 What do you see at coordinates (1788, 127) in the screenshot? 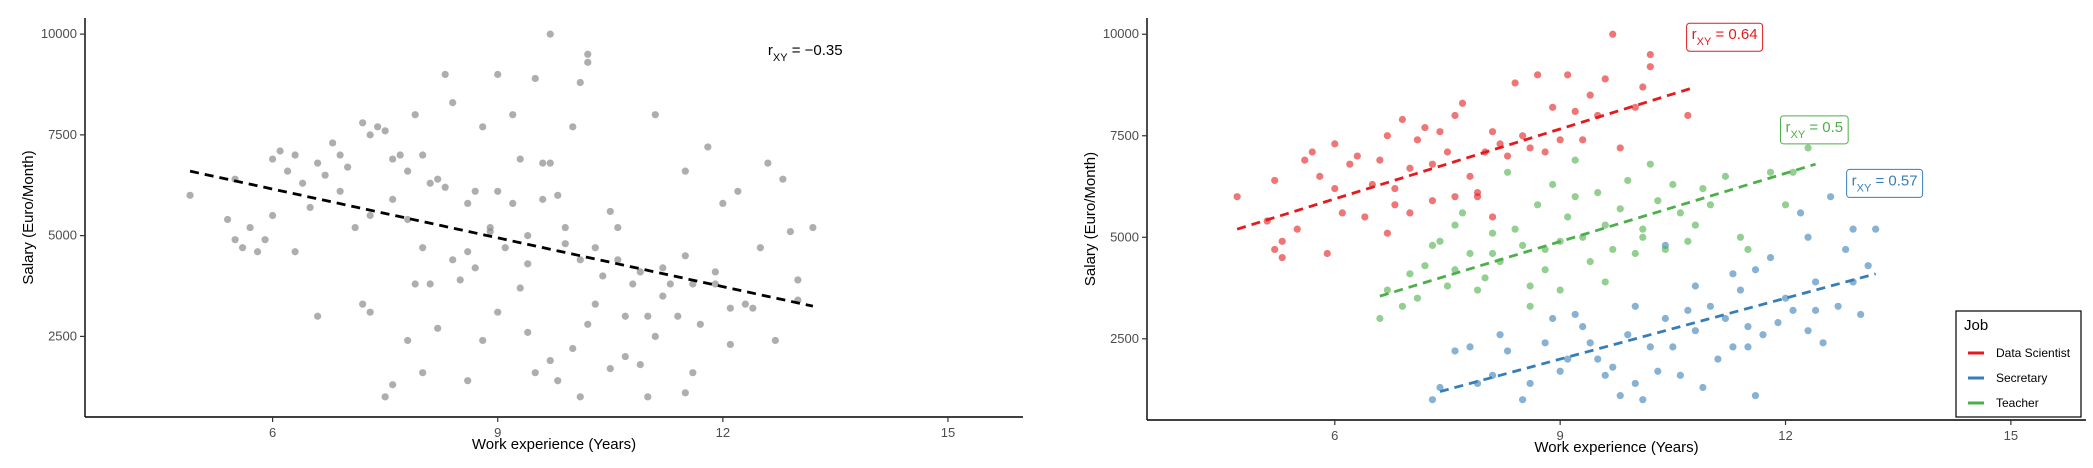
I see `annotation-r: r` at bounding box center [1788, 127].